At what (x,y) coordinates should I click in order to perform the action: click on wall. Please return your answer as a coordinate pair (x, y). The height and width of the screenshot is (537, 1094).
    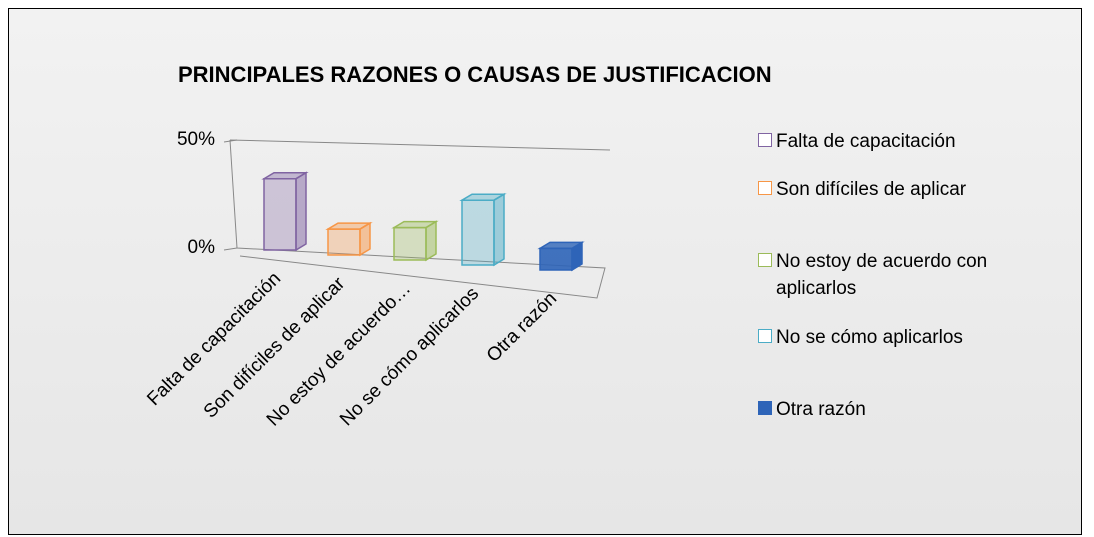
    Looking at the image, I should click on (417, 219).